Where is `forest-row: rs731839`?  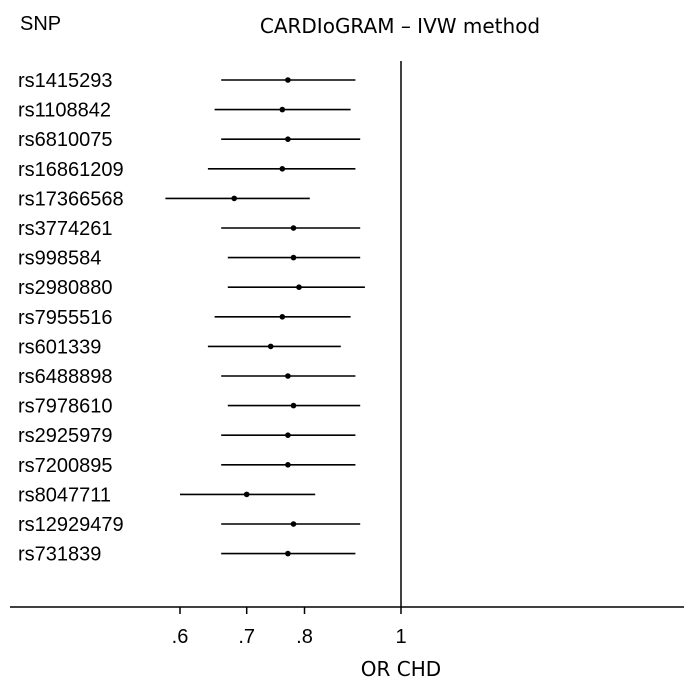 forest-row: rs731839 is located at coordinates (187, 555).